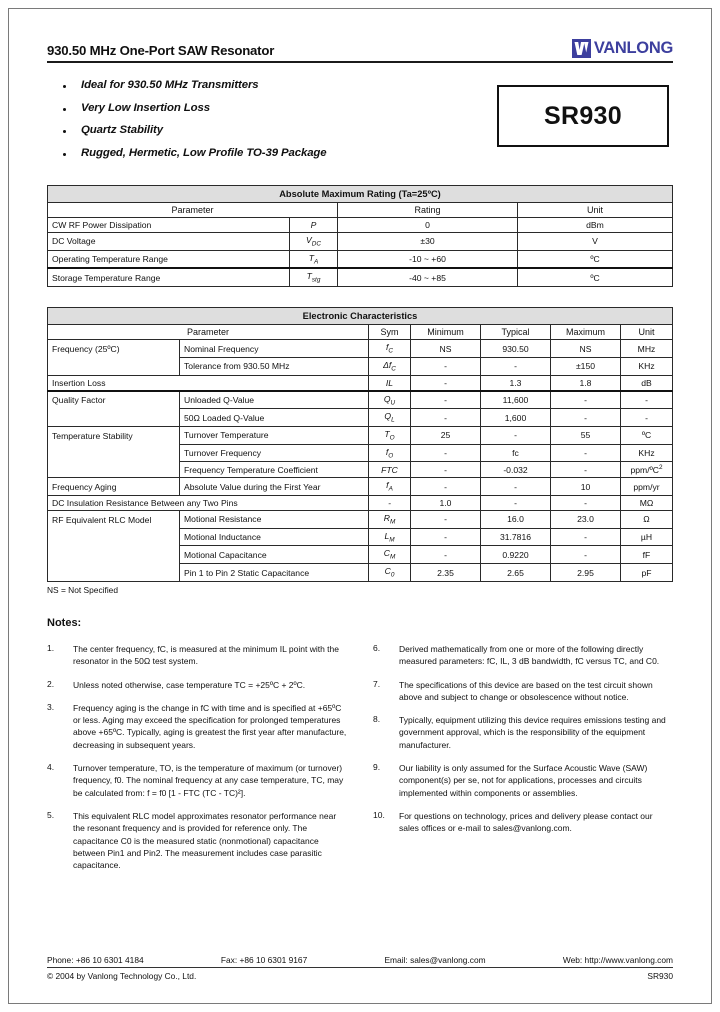 This screenshot has width=720, height=1012. What do you see at coordinates (389, 332) in the screenshot?
I see `column-header-sym: Sym` at bounding box center [389, 332].